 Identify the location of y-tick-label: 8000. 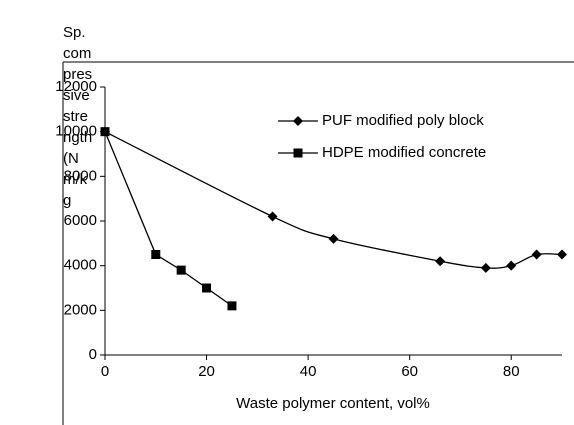
(80, 175).